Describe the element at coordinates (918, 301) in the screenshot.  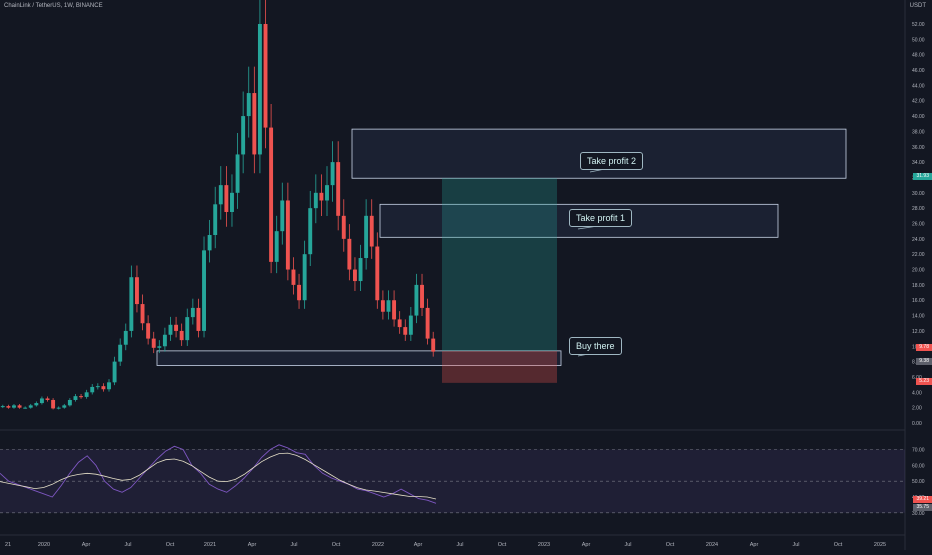
I see `price-tick-label: 16.00` at that location.